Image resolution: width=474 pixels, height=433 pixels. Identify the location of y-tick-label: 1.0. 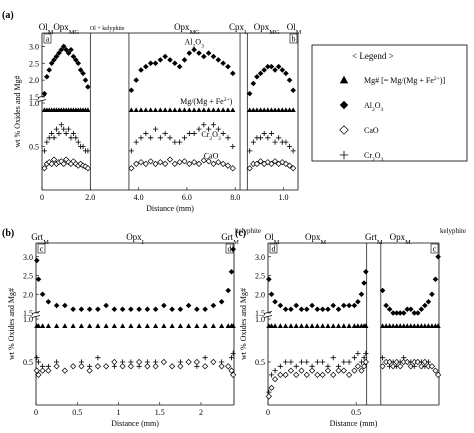
(28, 319).